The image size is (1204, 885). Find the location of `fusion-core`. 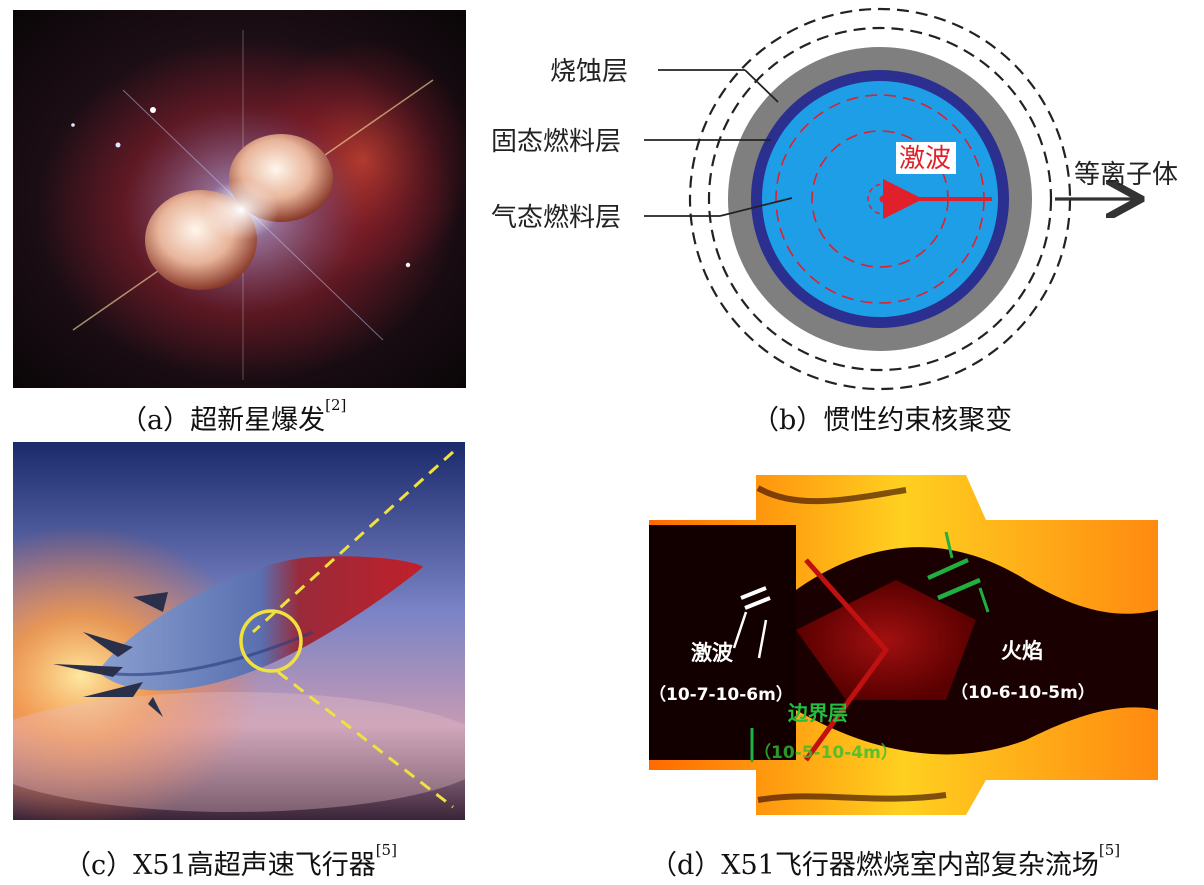

fusion-core is located at coordinates (883, 199).